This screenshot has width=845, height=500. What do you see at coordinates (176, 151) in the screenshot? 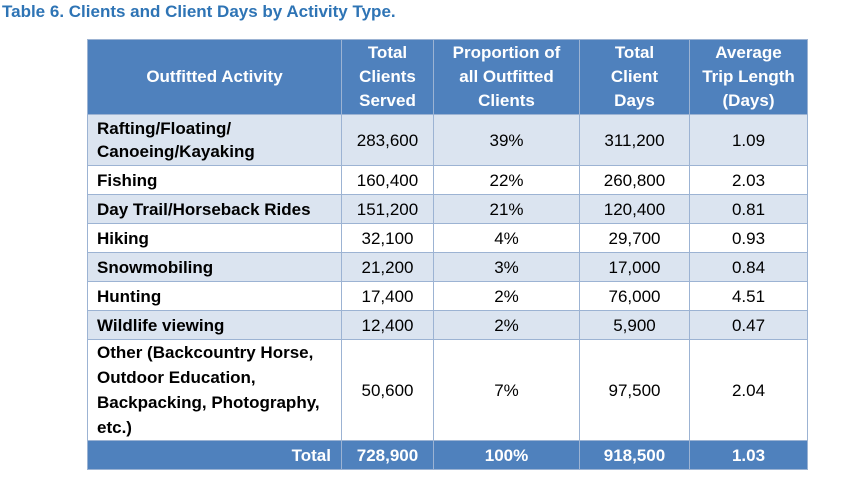
I see `activity-line: Canoeing/Kayaking` at bounding box center [176, 151].